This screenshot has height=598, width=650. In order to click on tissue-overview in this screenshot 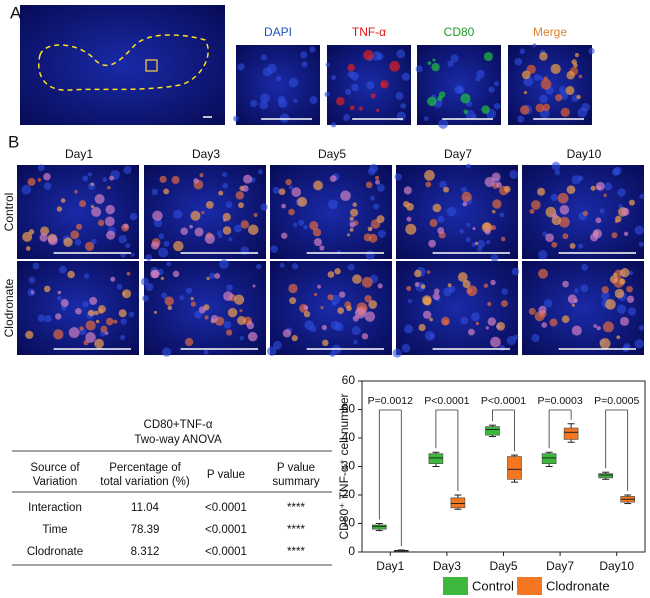, I will do `click(122, 65)`.